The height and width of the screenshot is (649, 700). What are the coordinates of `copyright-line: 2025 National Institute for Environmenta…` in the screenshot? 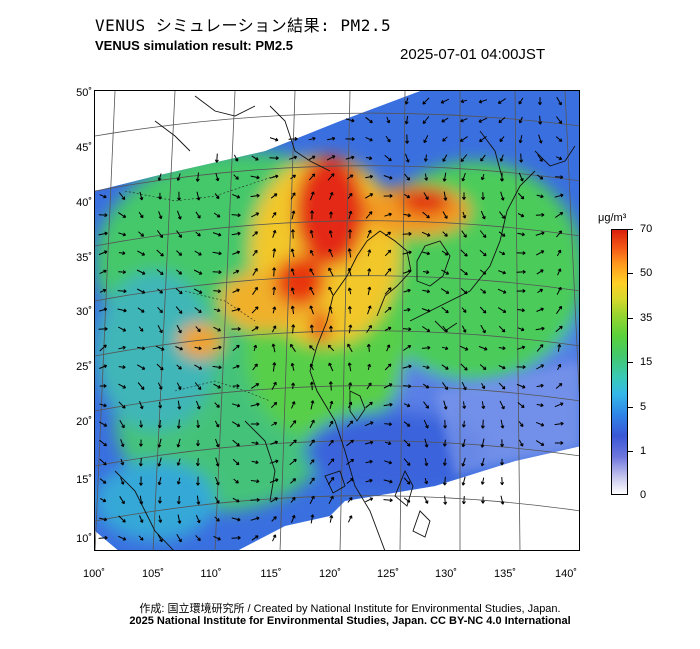 It's located at (350, 621).